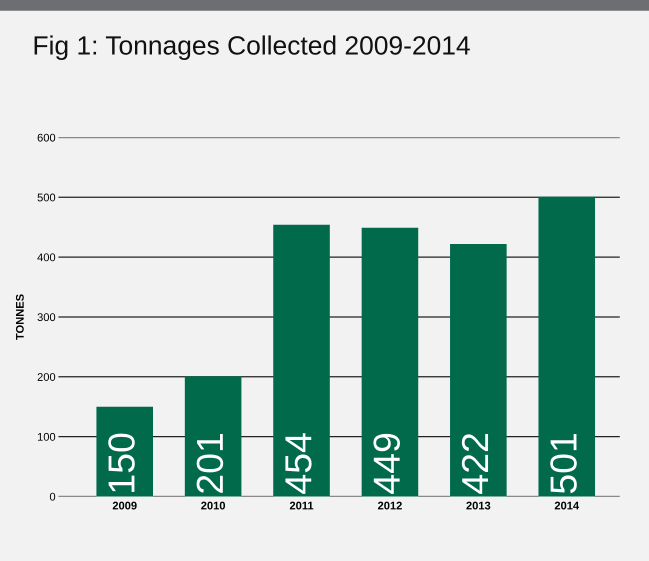 The height and width of the screenshot is (561, 649). I want to click on data-label: 201, so click(210, 463).